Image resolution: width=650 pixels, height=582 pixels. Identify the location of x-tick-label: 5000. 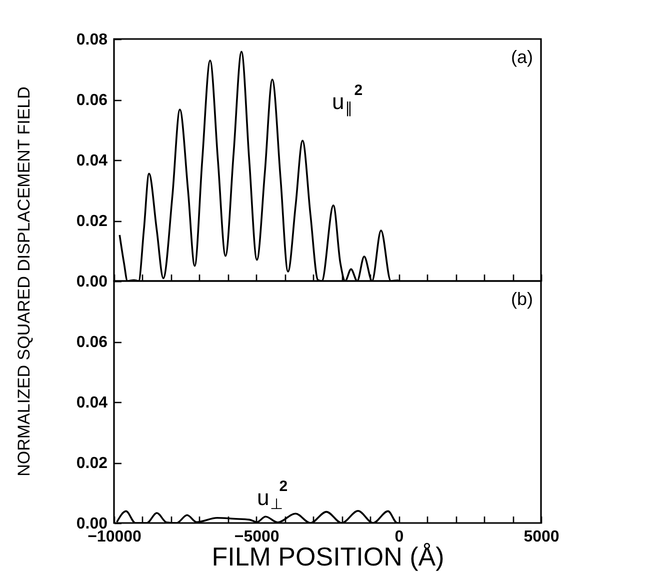
(542, 537).